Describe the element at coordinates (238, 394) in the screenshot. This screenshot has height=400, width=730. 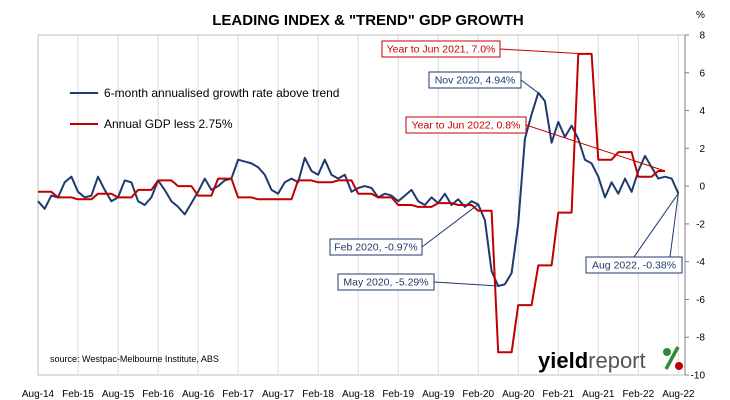
I see `x-tick-label: Feb-17` at that location.